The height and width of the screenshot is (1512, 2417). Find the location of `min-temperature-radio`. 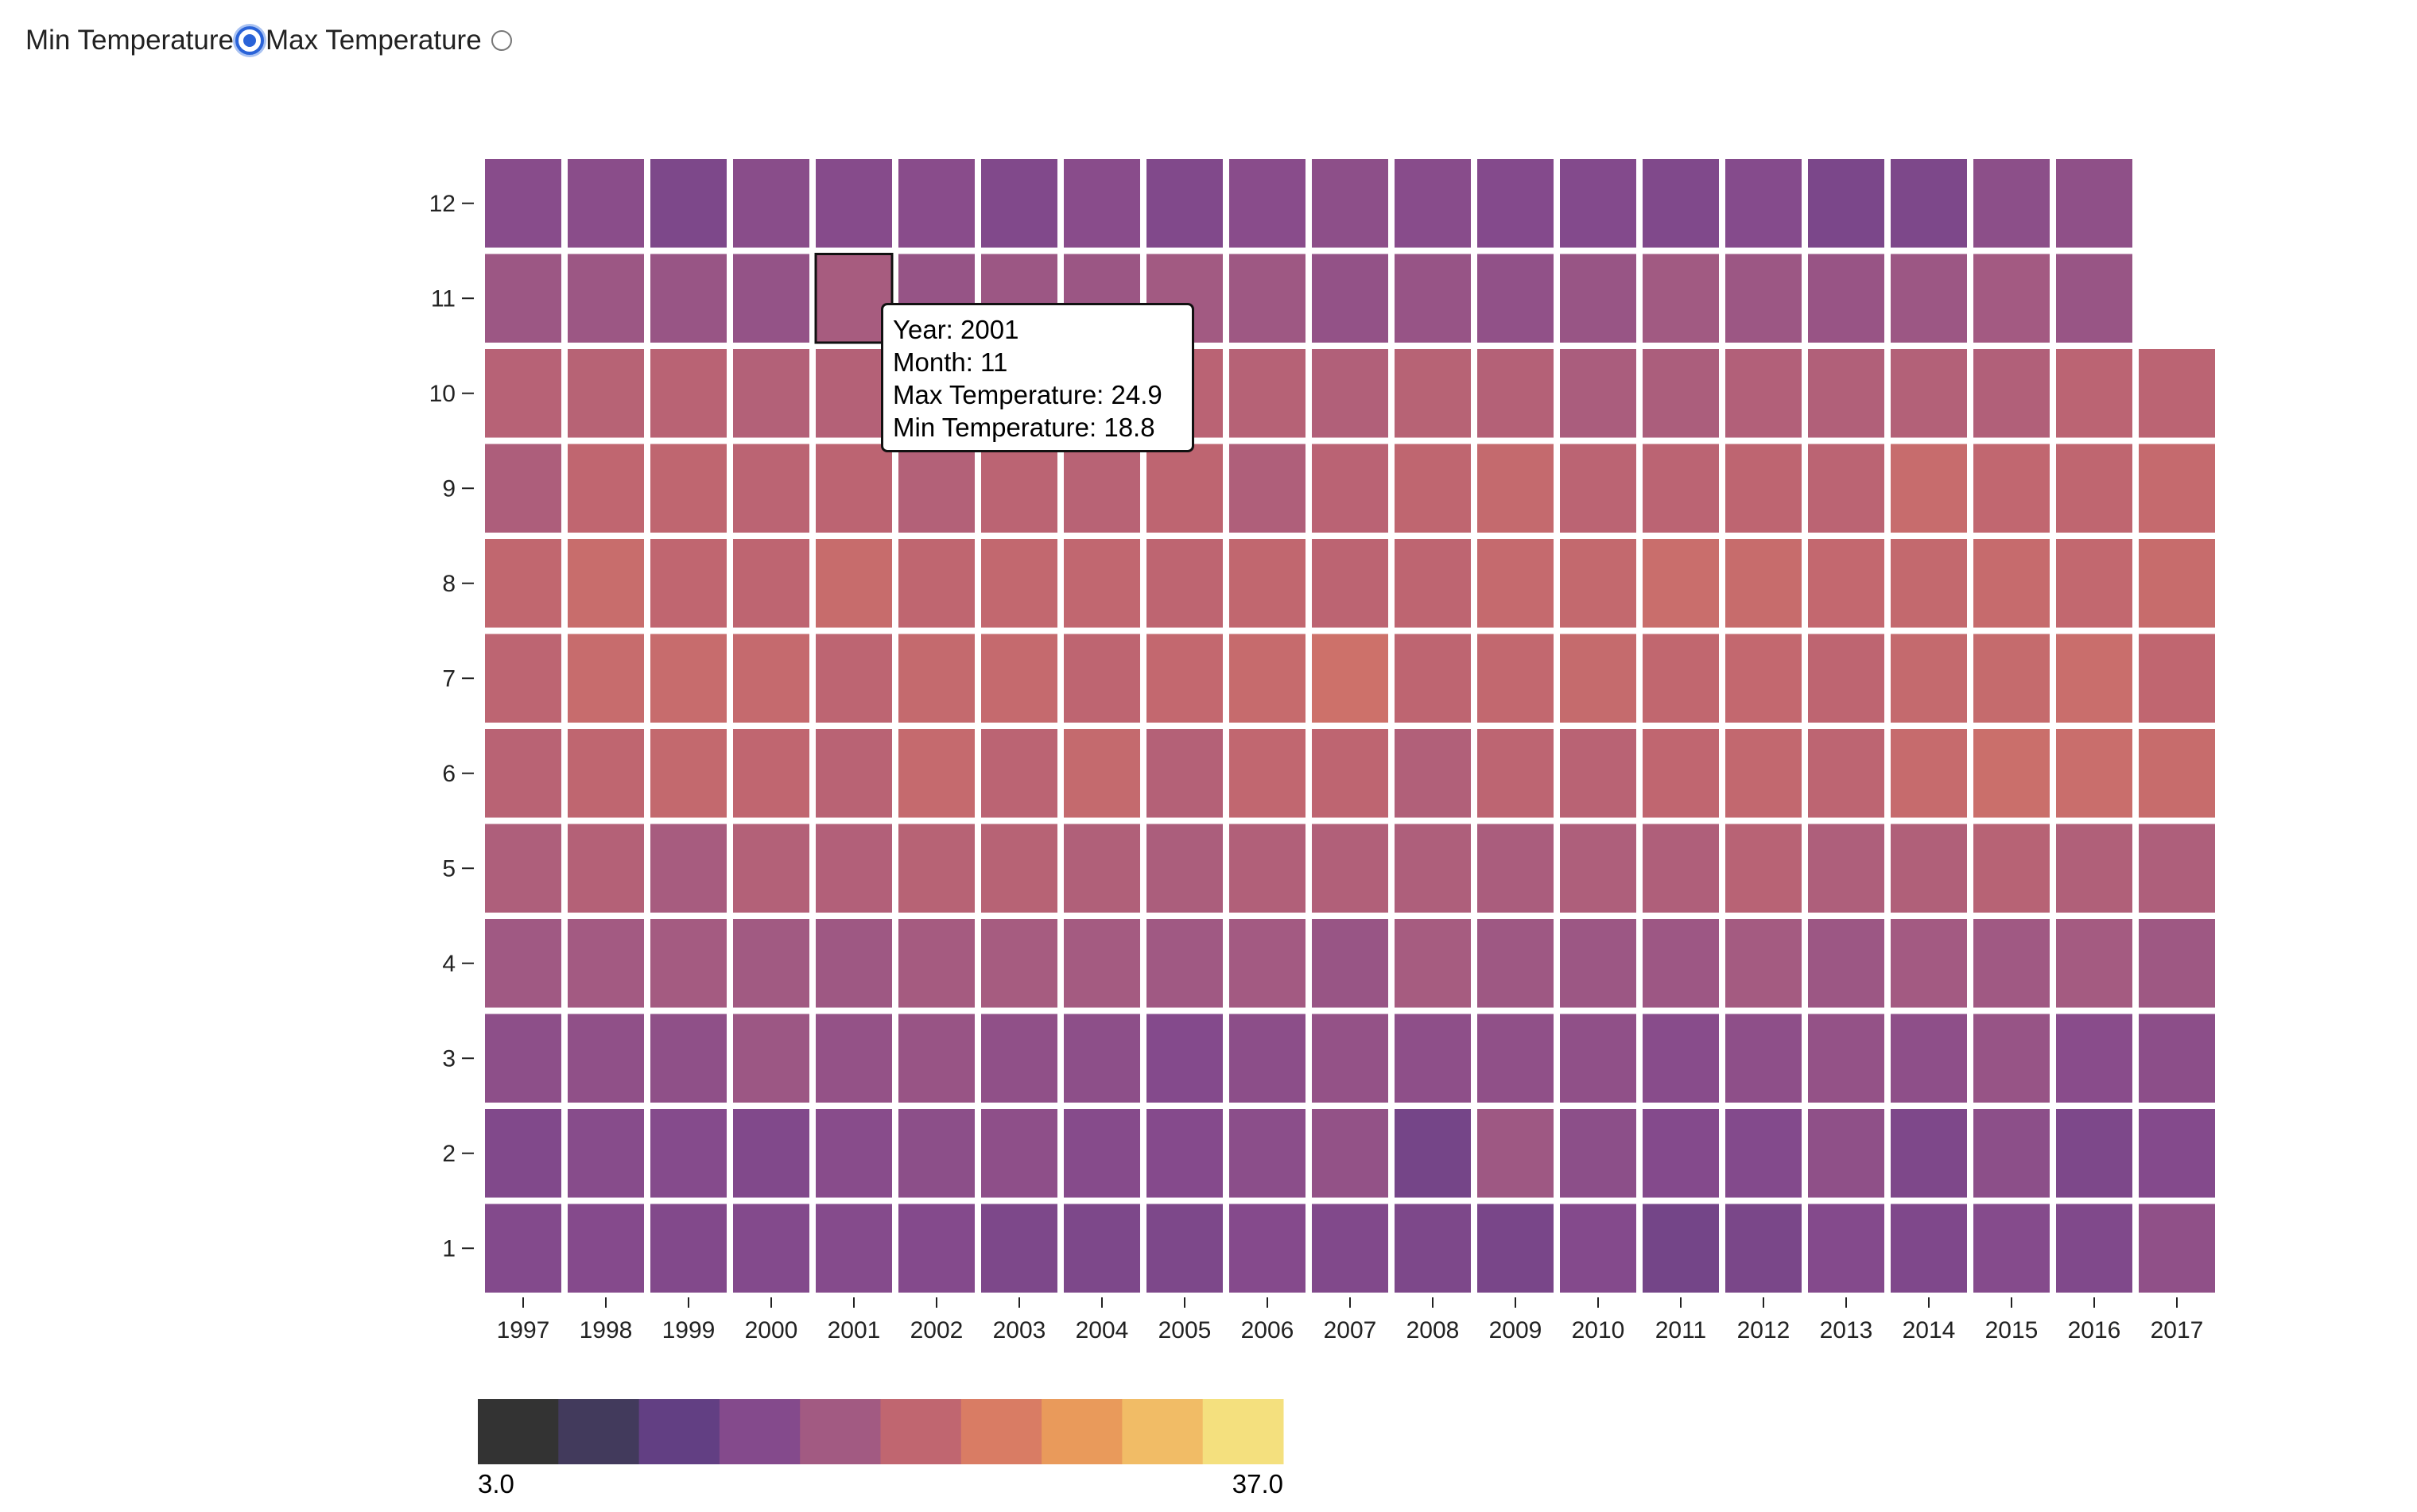

min-temperature-radio is located at coordinates (249, 40).